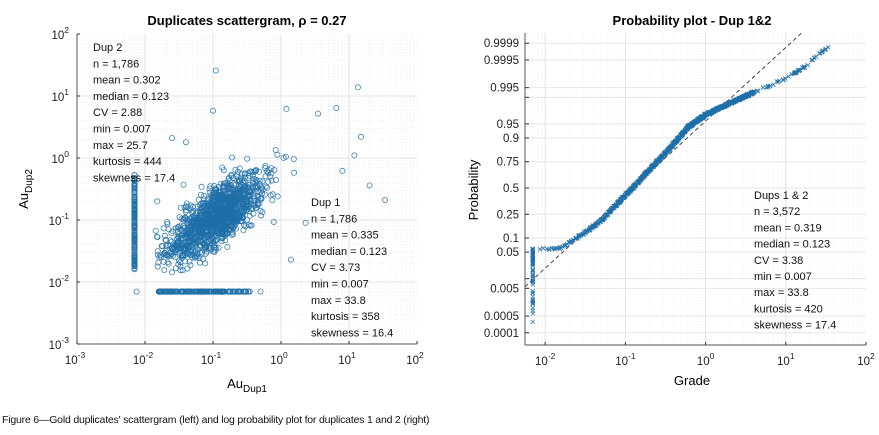 This screenshot has width=879, height=435. Describe the element at coordinates (247, 385) in the screenshot. I see `scatter-x-axis-label: AuDup1` at that location.